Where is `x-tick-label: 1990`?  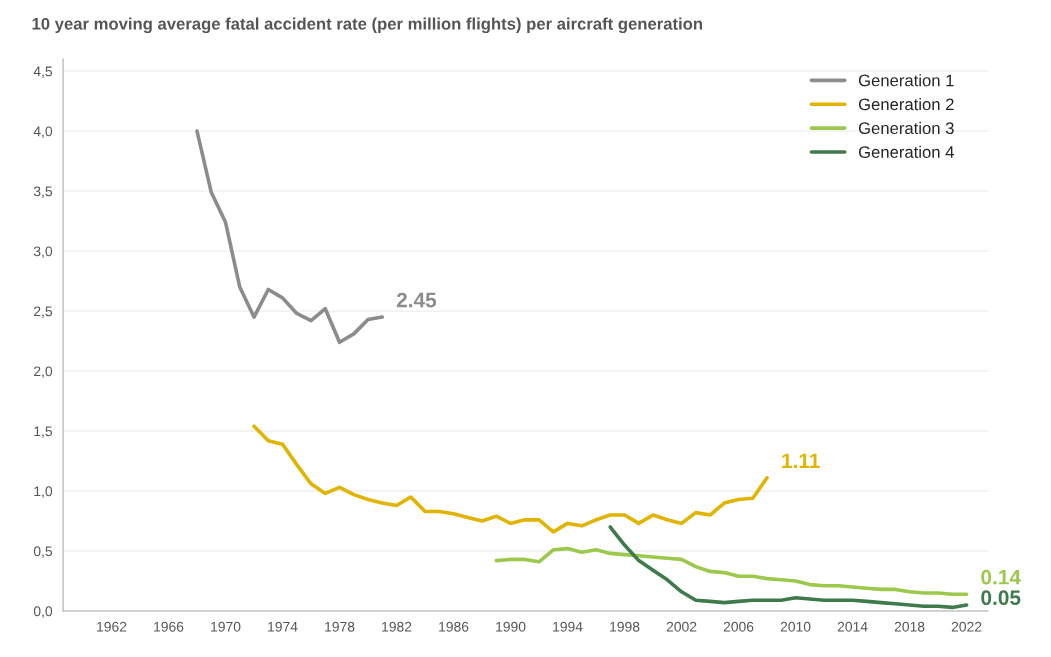
x-tick-label: 1990 is located at coordinates (511, 626).